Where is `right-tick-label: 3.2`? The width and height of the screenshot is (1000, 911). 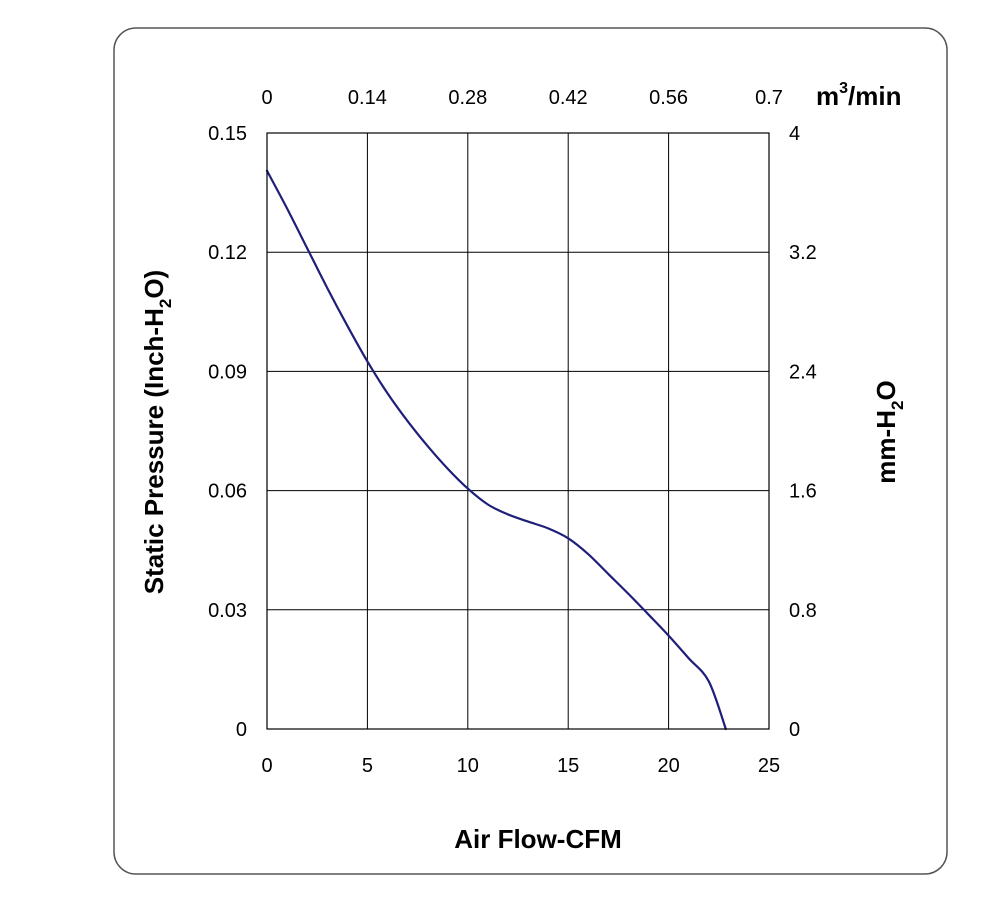
right-tick-label: 3.2 is located at coordinates (803, 253).